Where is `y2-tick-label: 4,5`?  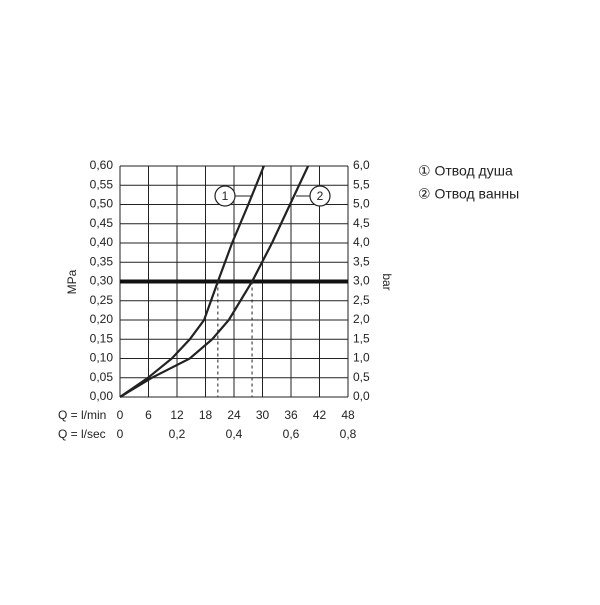
y2-tick-label: 4,5 is located at coordinates (361, 223).